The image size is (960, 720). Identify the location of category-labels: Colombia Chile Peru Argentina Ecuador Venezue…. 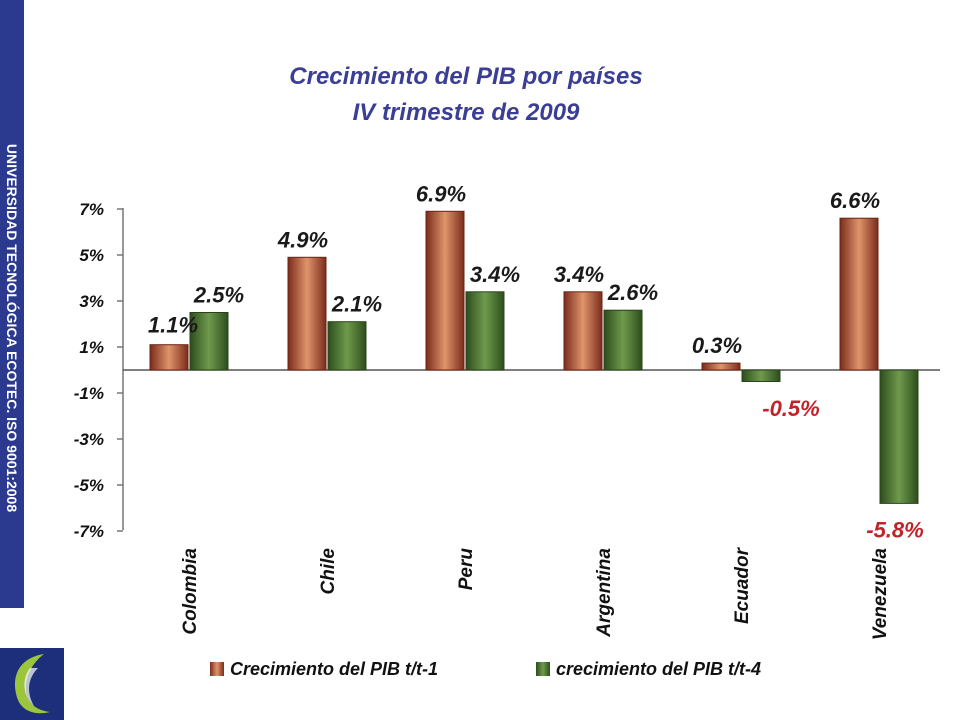
(535, 593).